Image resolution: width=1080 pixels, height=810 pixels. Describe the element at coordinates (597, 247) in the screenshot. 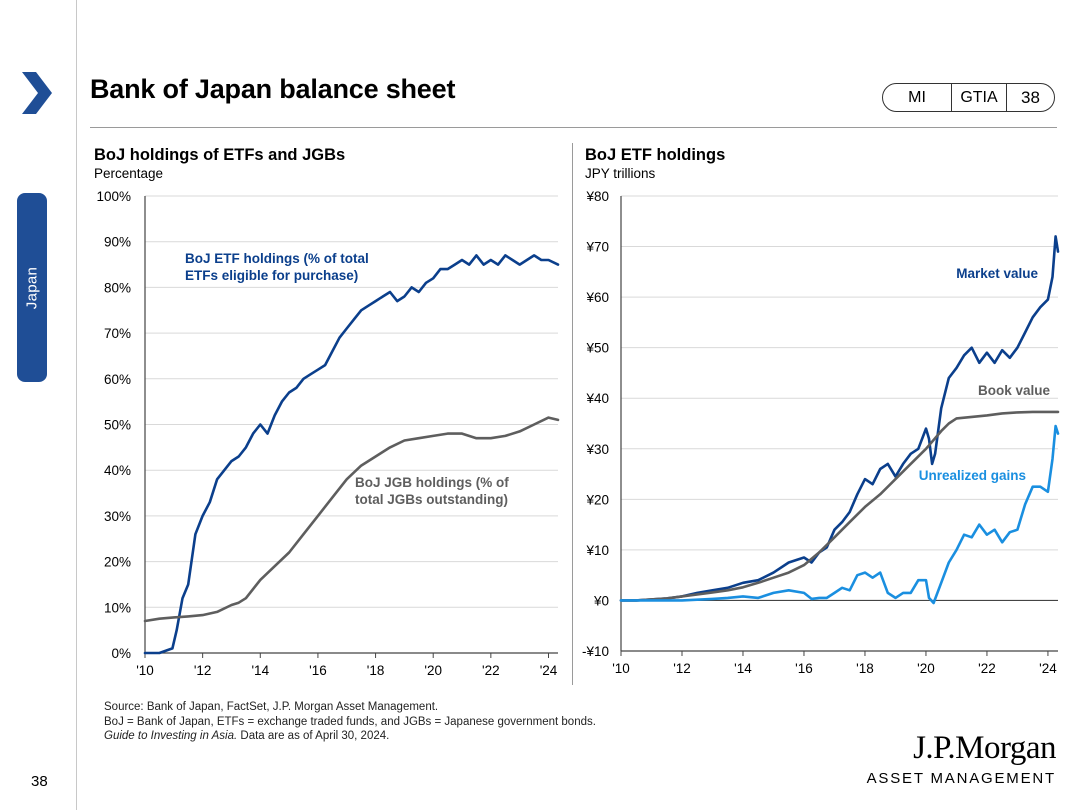

I see `right-y-tick-label: ¥70` at that location.